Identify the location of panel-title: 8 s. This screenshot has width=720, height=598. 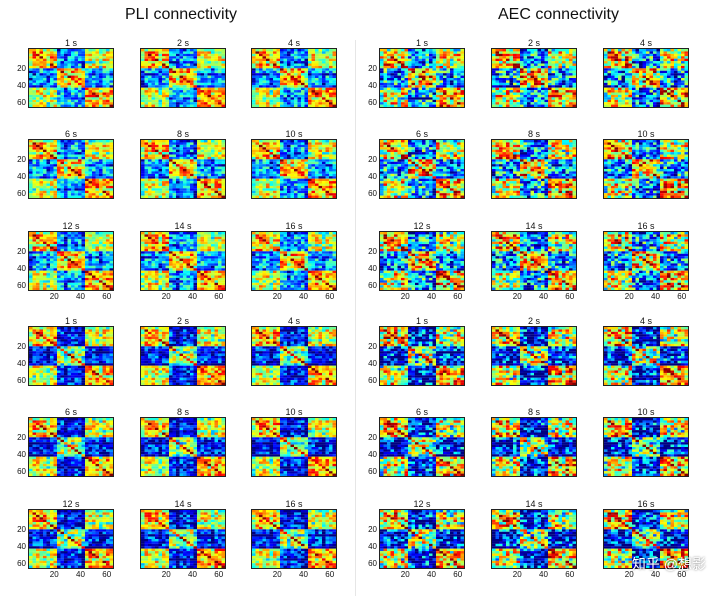
(534, 412).